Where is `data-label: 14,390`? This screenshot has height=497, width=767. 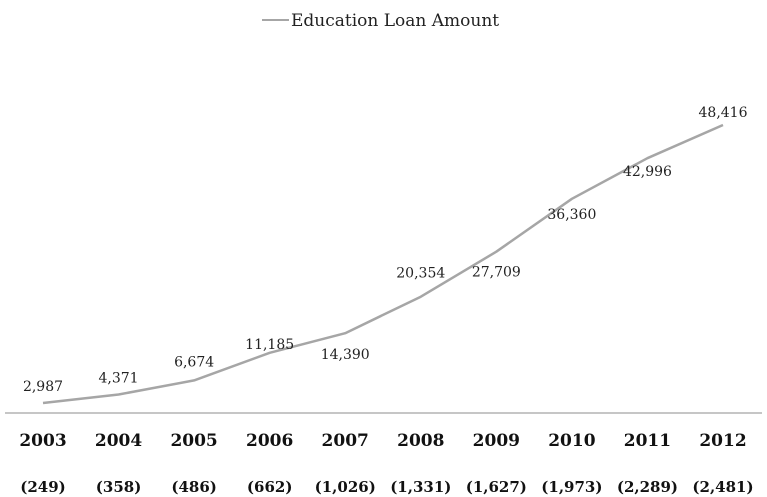
data-label: 14,390 is located at coordinates (345, 355).